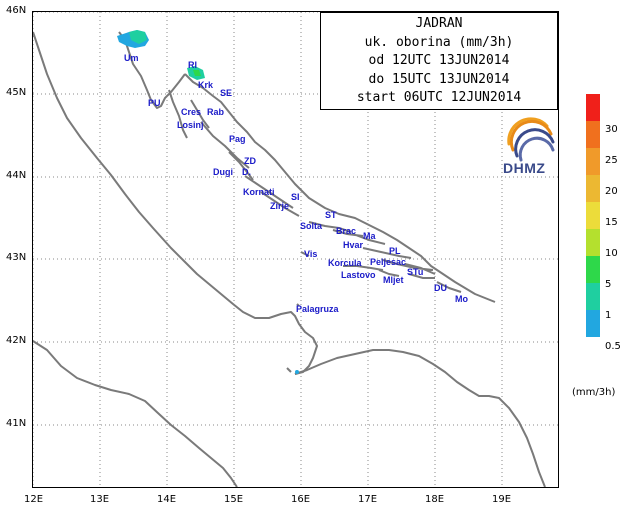  I want to click on place-label: Brac, so click(346, 231).